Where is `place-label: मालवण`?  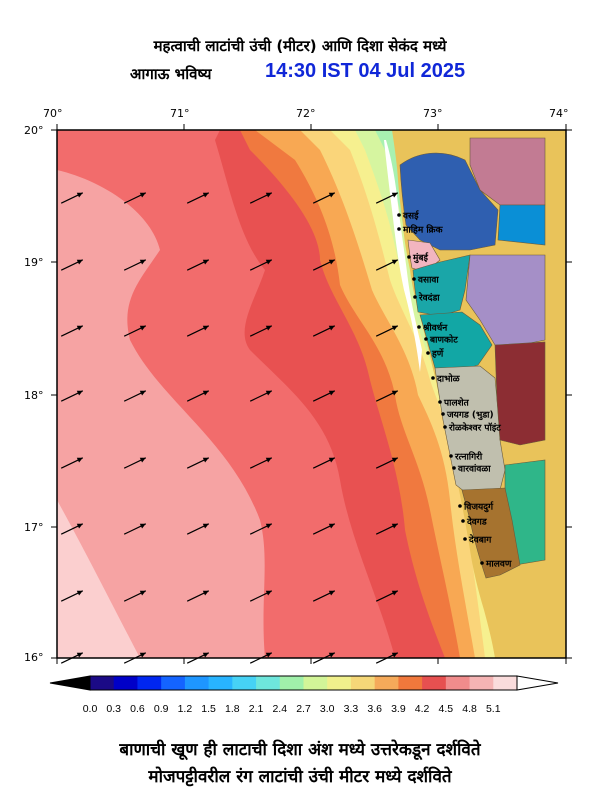 place-label: मालवण is located at coordinates (498, 565).